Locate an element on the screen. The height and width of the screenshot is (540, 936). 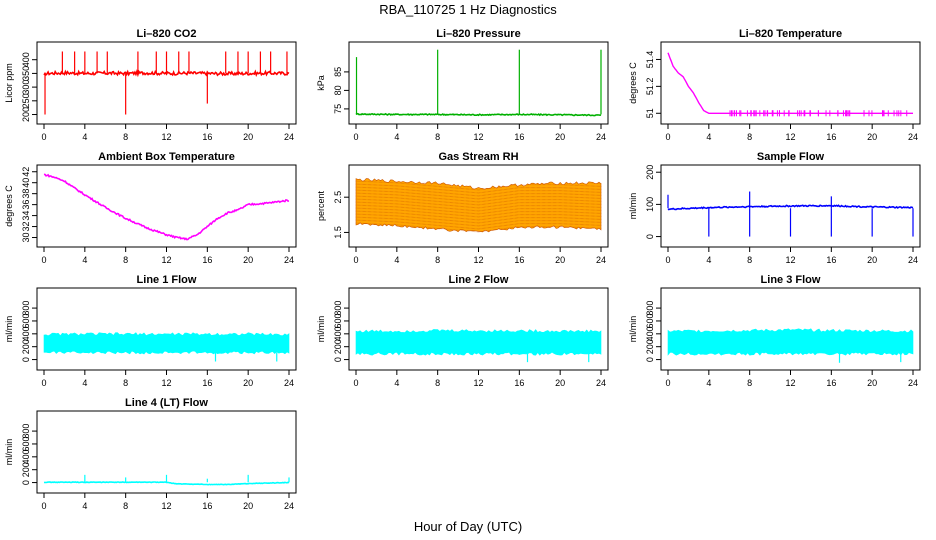
panel-title: Gas Stream RH is located at coordinates (478, 157).